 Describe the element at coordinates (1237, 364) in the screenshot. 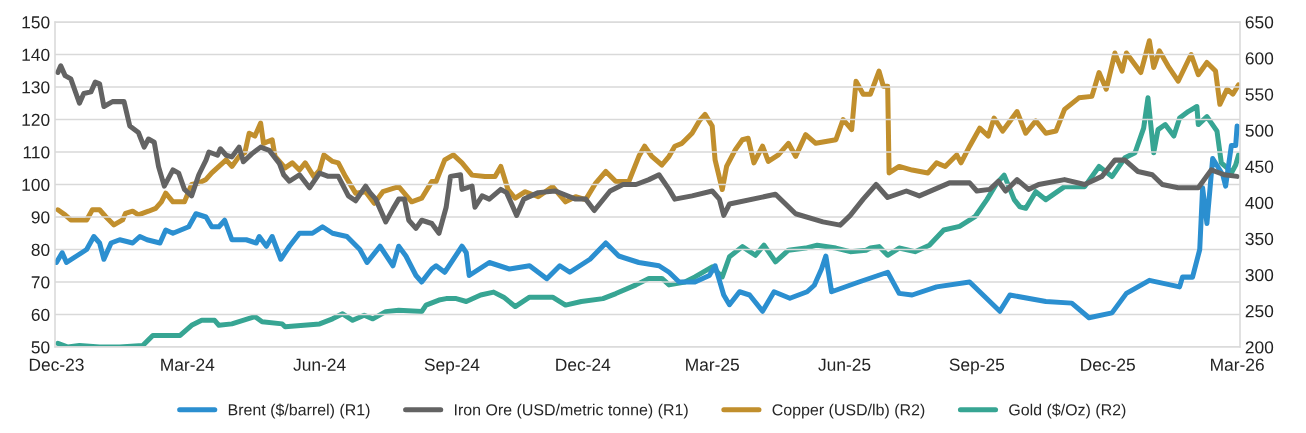

I see `x-tick-label: Mar-26` at that location.